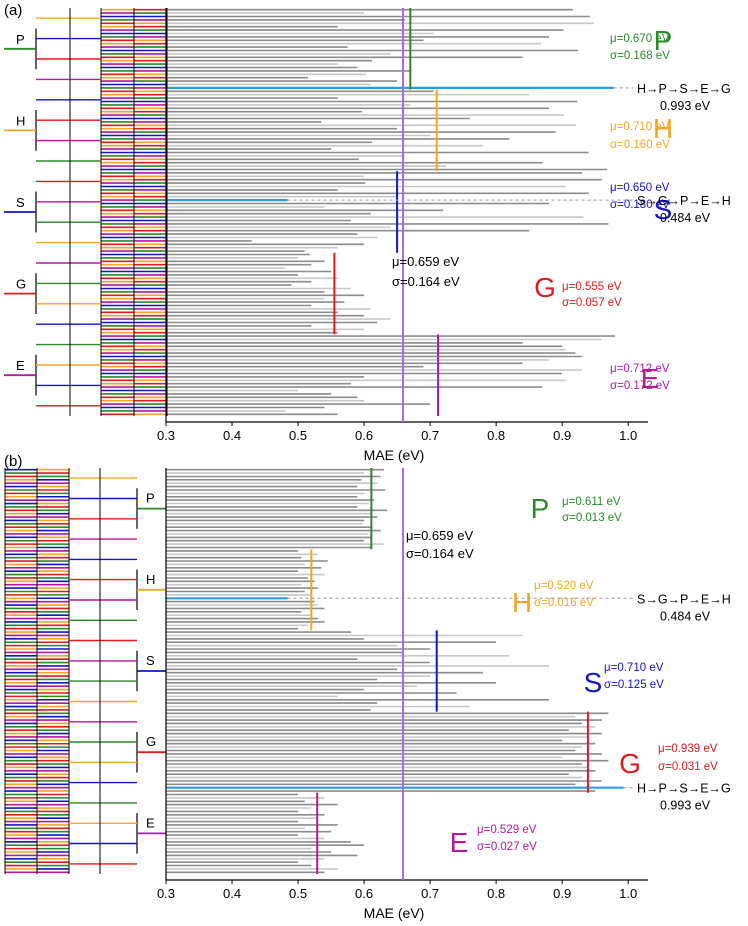 Image resolution: width=748 pixels, height=926 pixels. Describe the element at coordinates (688, 767) in the screenshot. I see `group-sigma-text: σ=0.031 eV` at that location.